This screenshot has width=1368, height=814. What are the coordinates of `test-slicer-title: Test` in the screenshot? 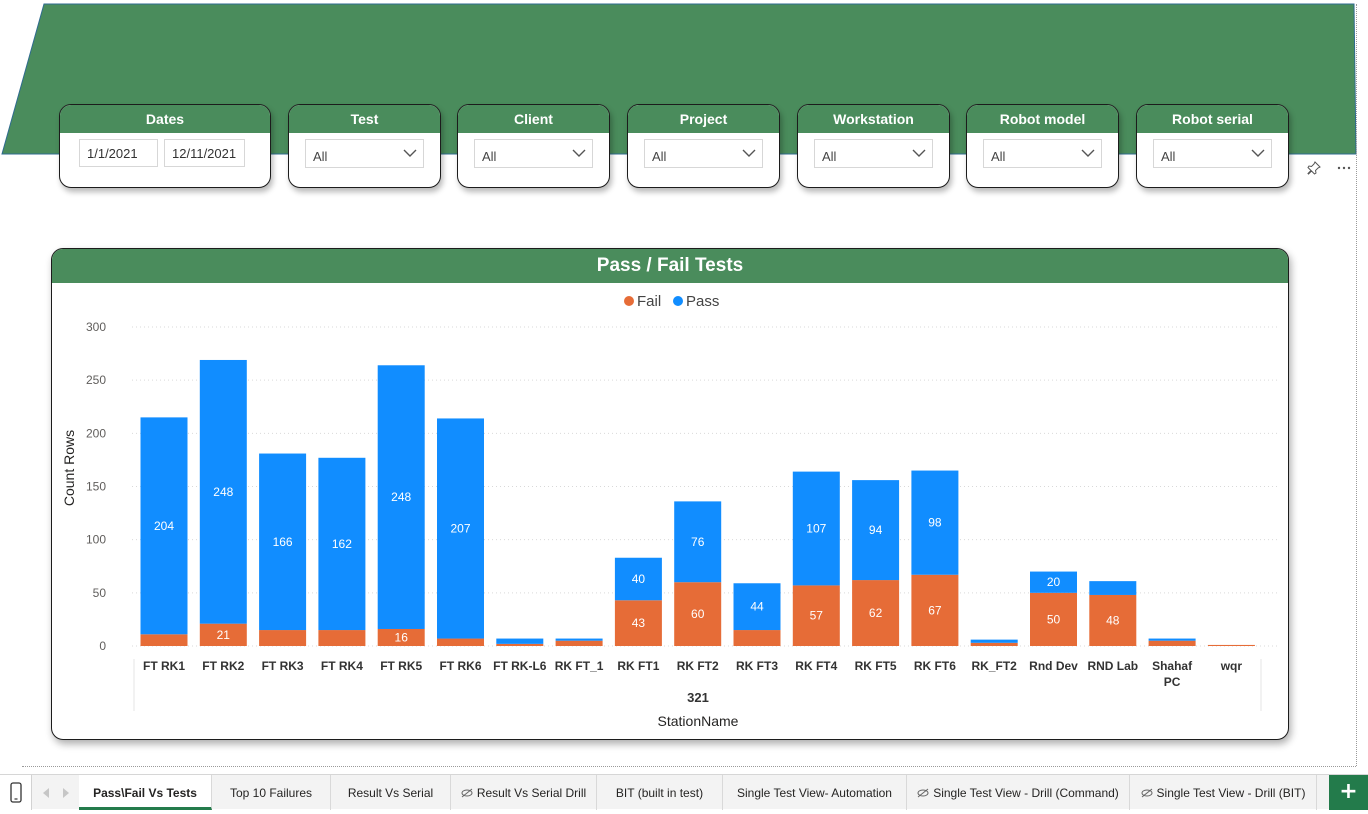 It's located at (364, 119).